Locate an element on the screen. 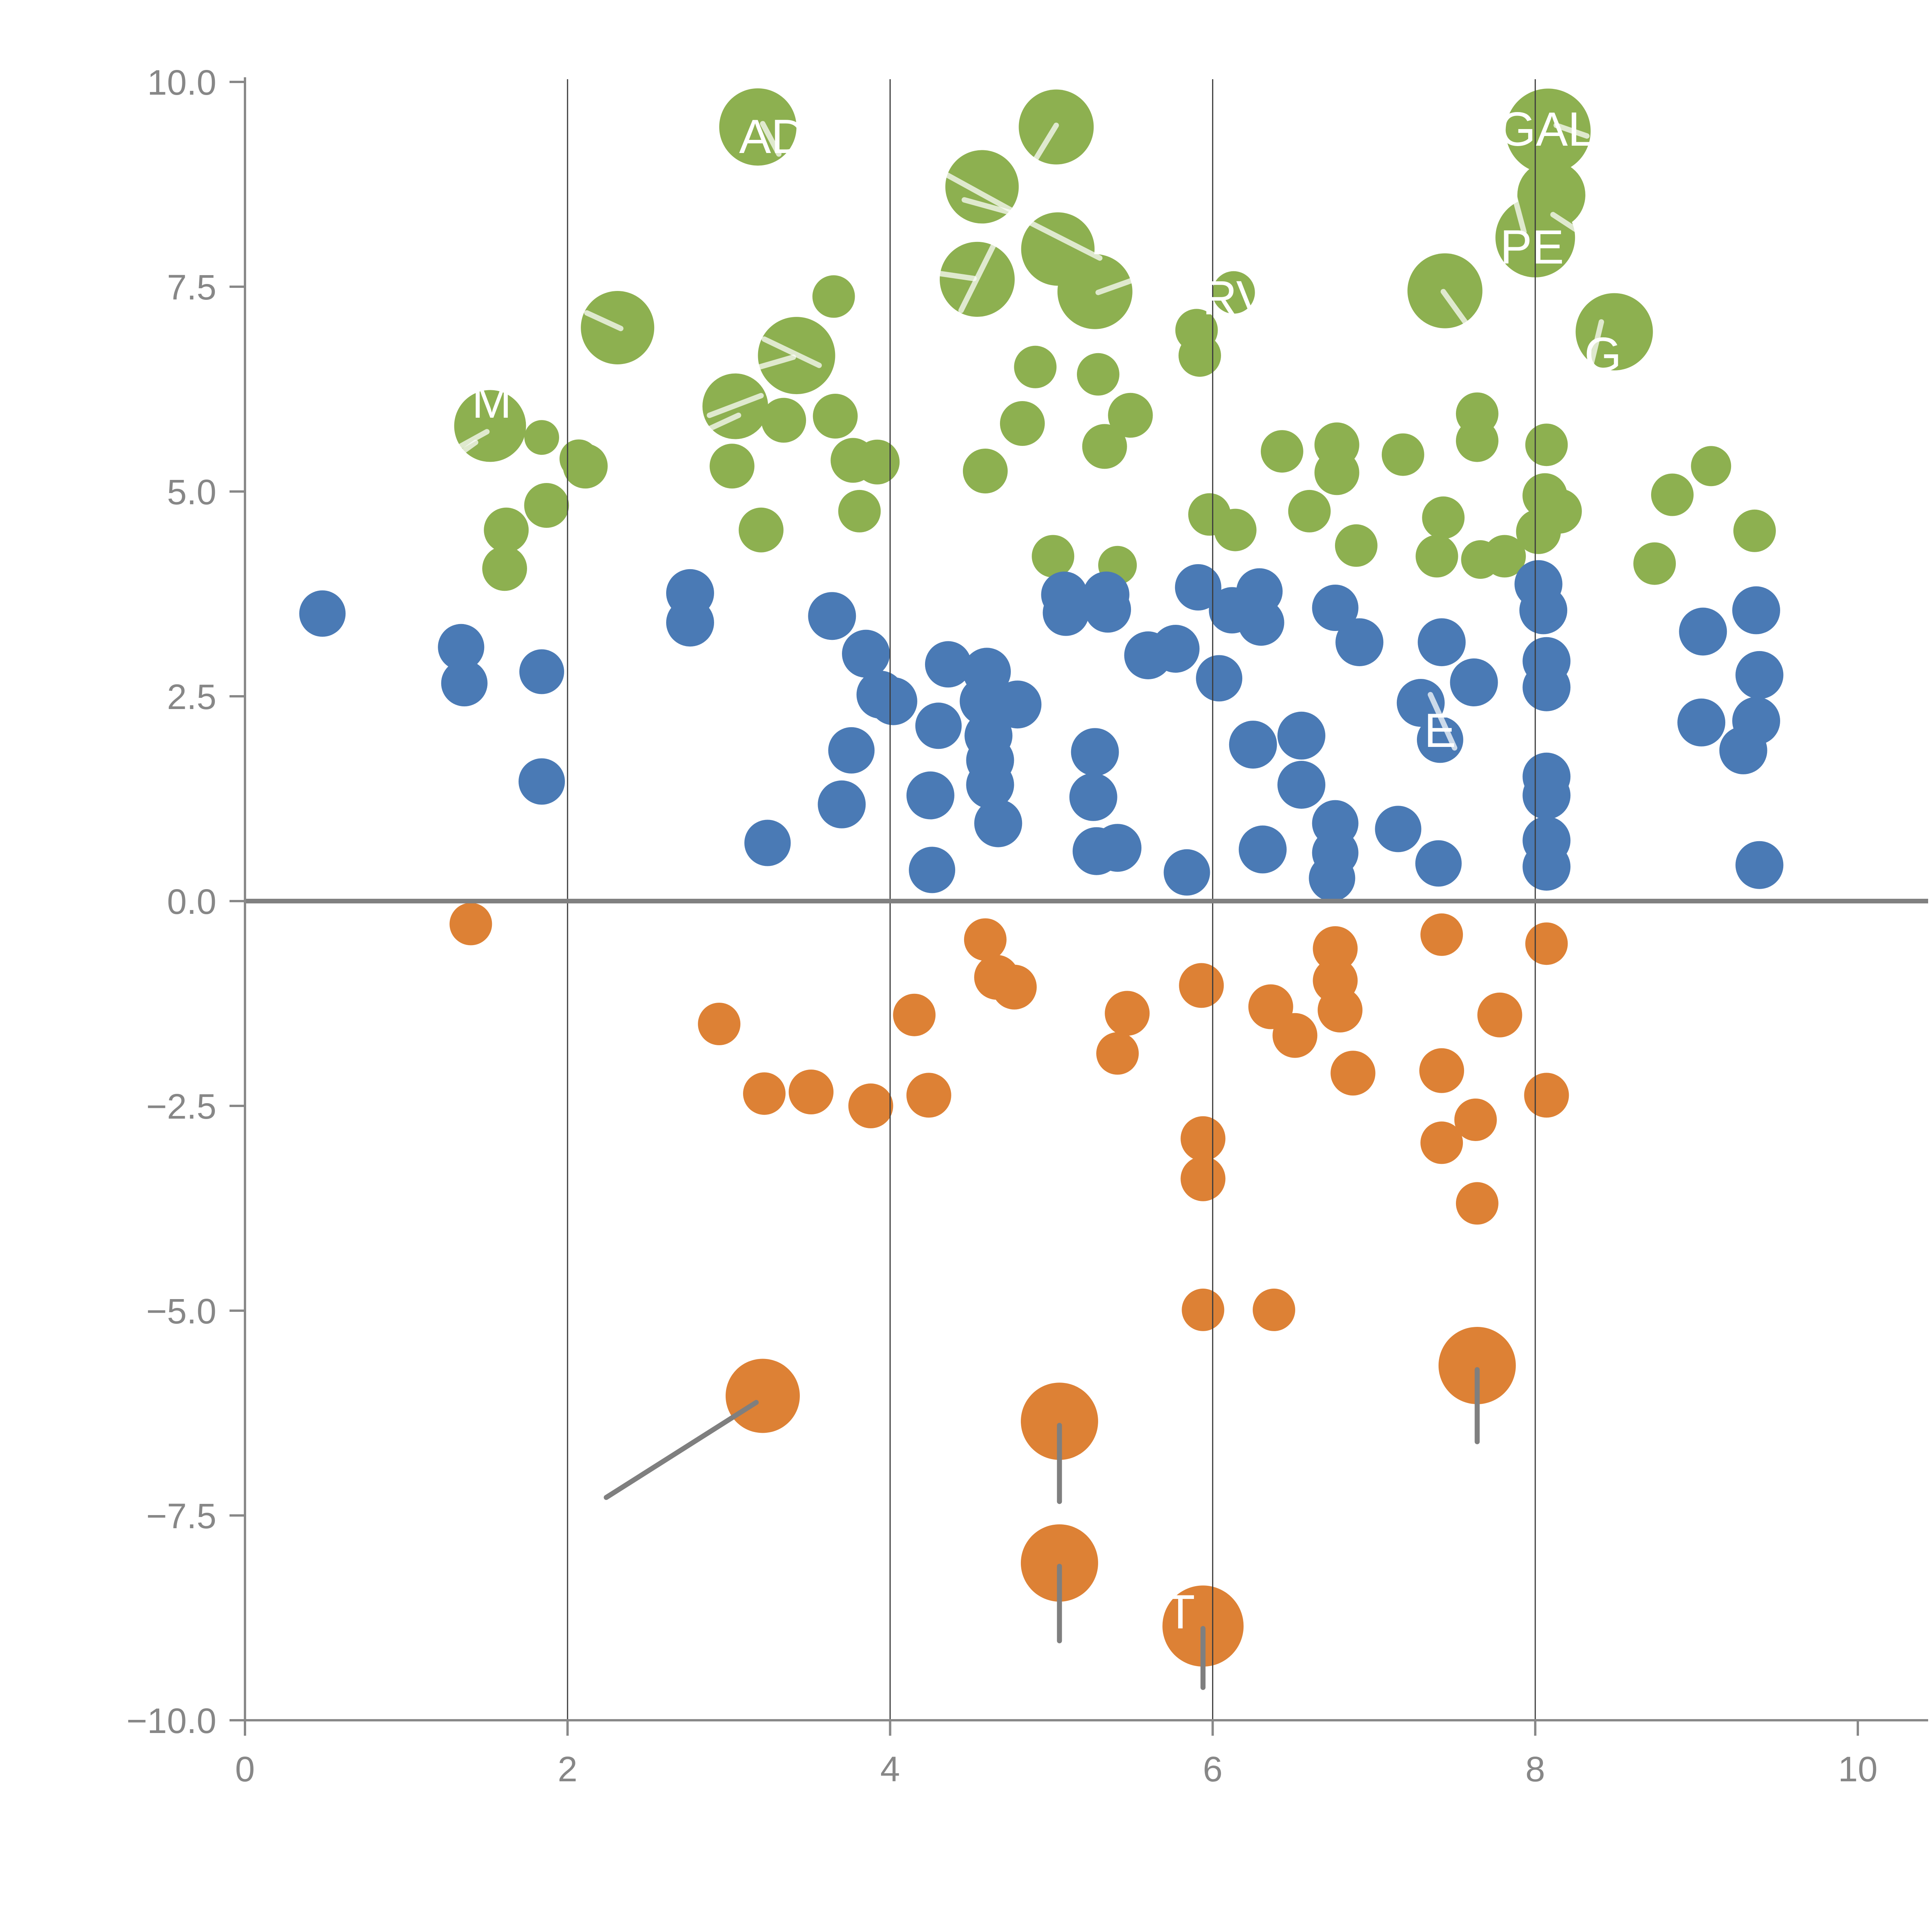 The width and height of the screenshot is (1932, 1932). x-tick-label: 10 is located at coordinates (1858, 1770).